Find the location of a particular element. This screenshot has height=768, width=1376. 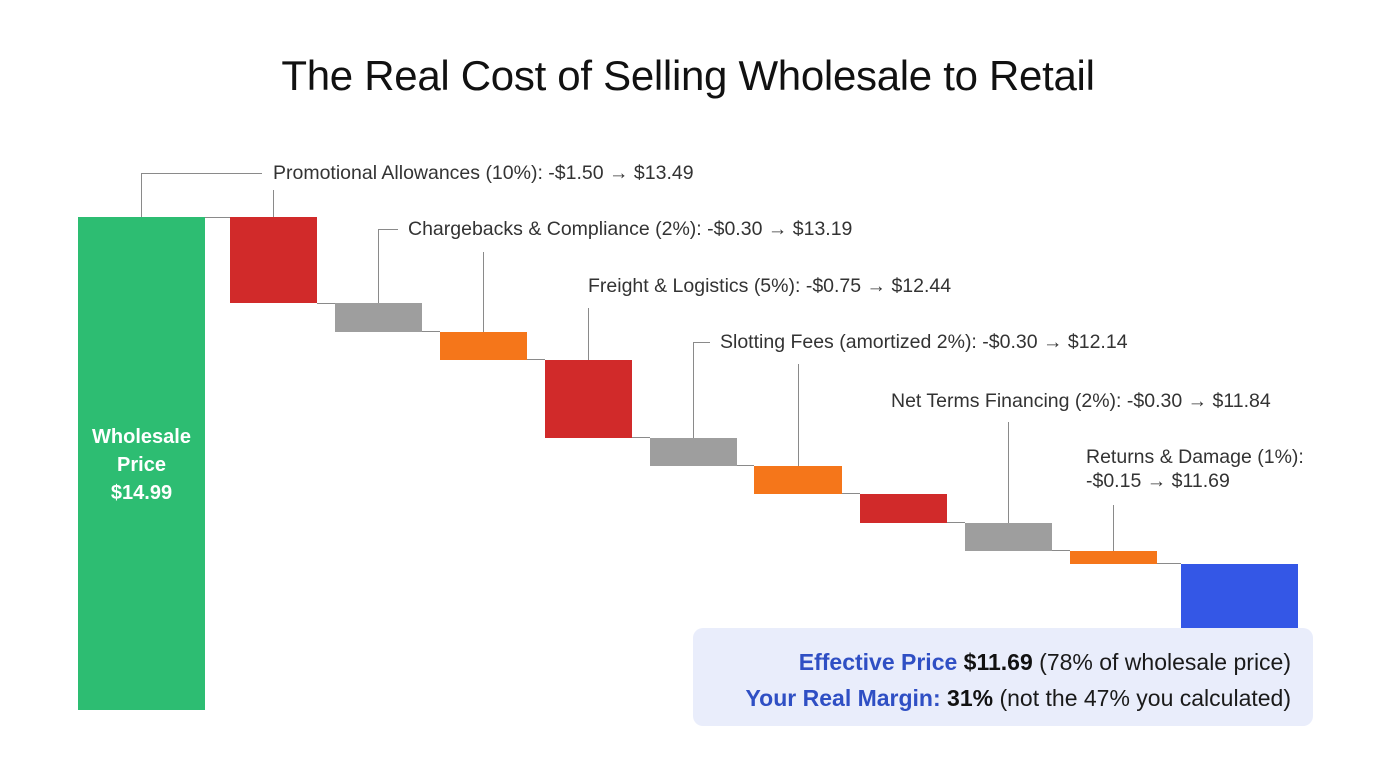

real-margin-value: 31% is located at coordinates (970, 698).